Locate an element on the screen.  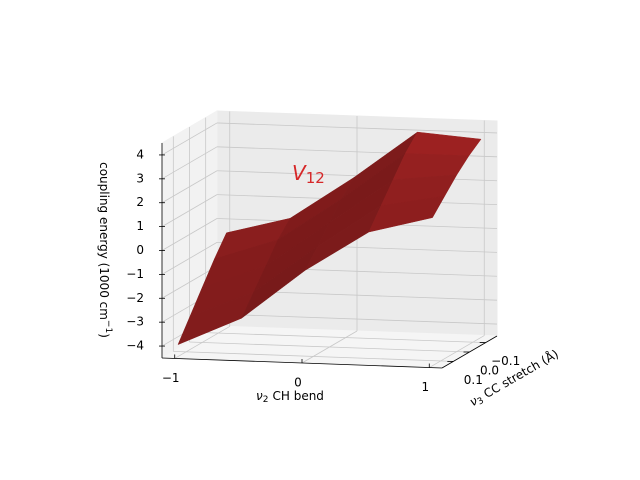
z-tick-label: 2 is located at coordinates (140, 202).